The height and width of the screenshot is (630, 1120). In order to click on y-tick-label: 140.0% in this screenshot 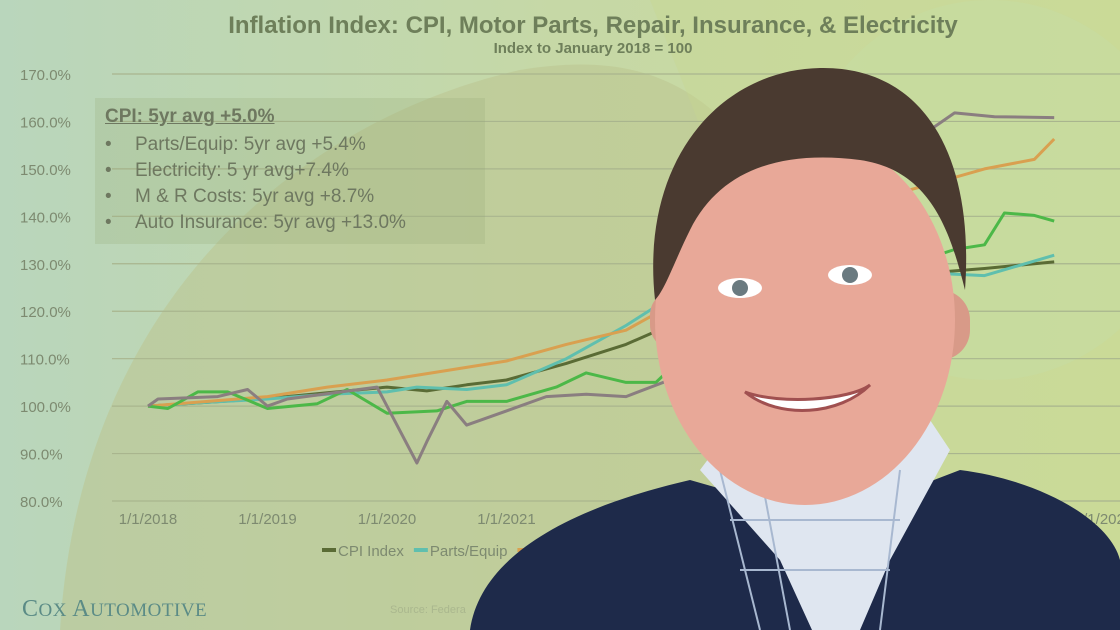, I will do `click(45, 217)`.